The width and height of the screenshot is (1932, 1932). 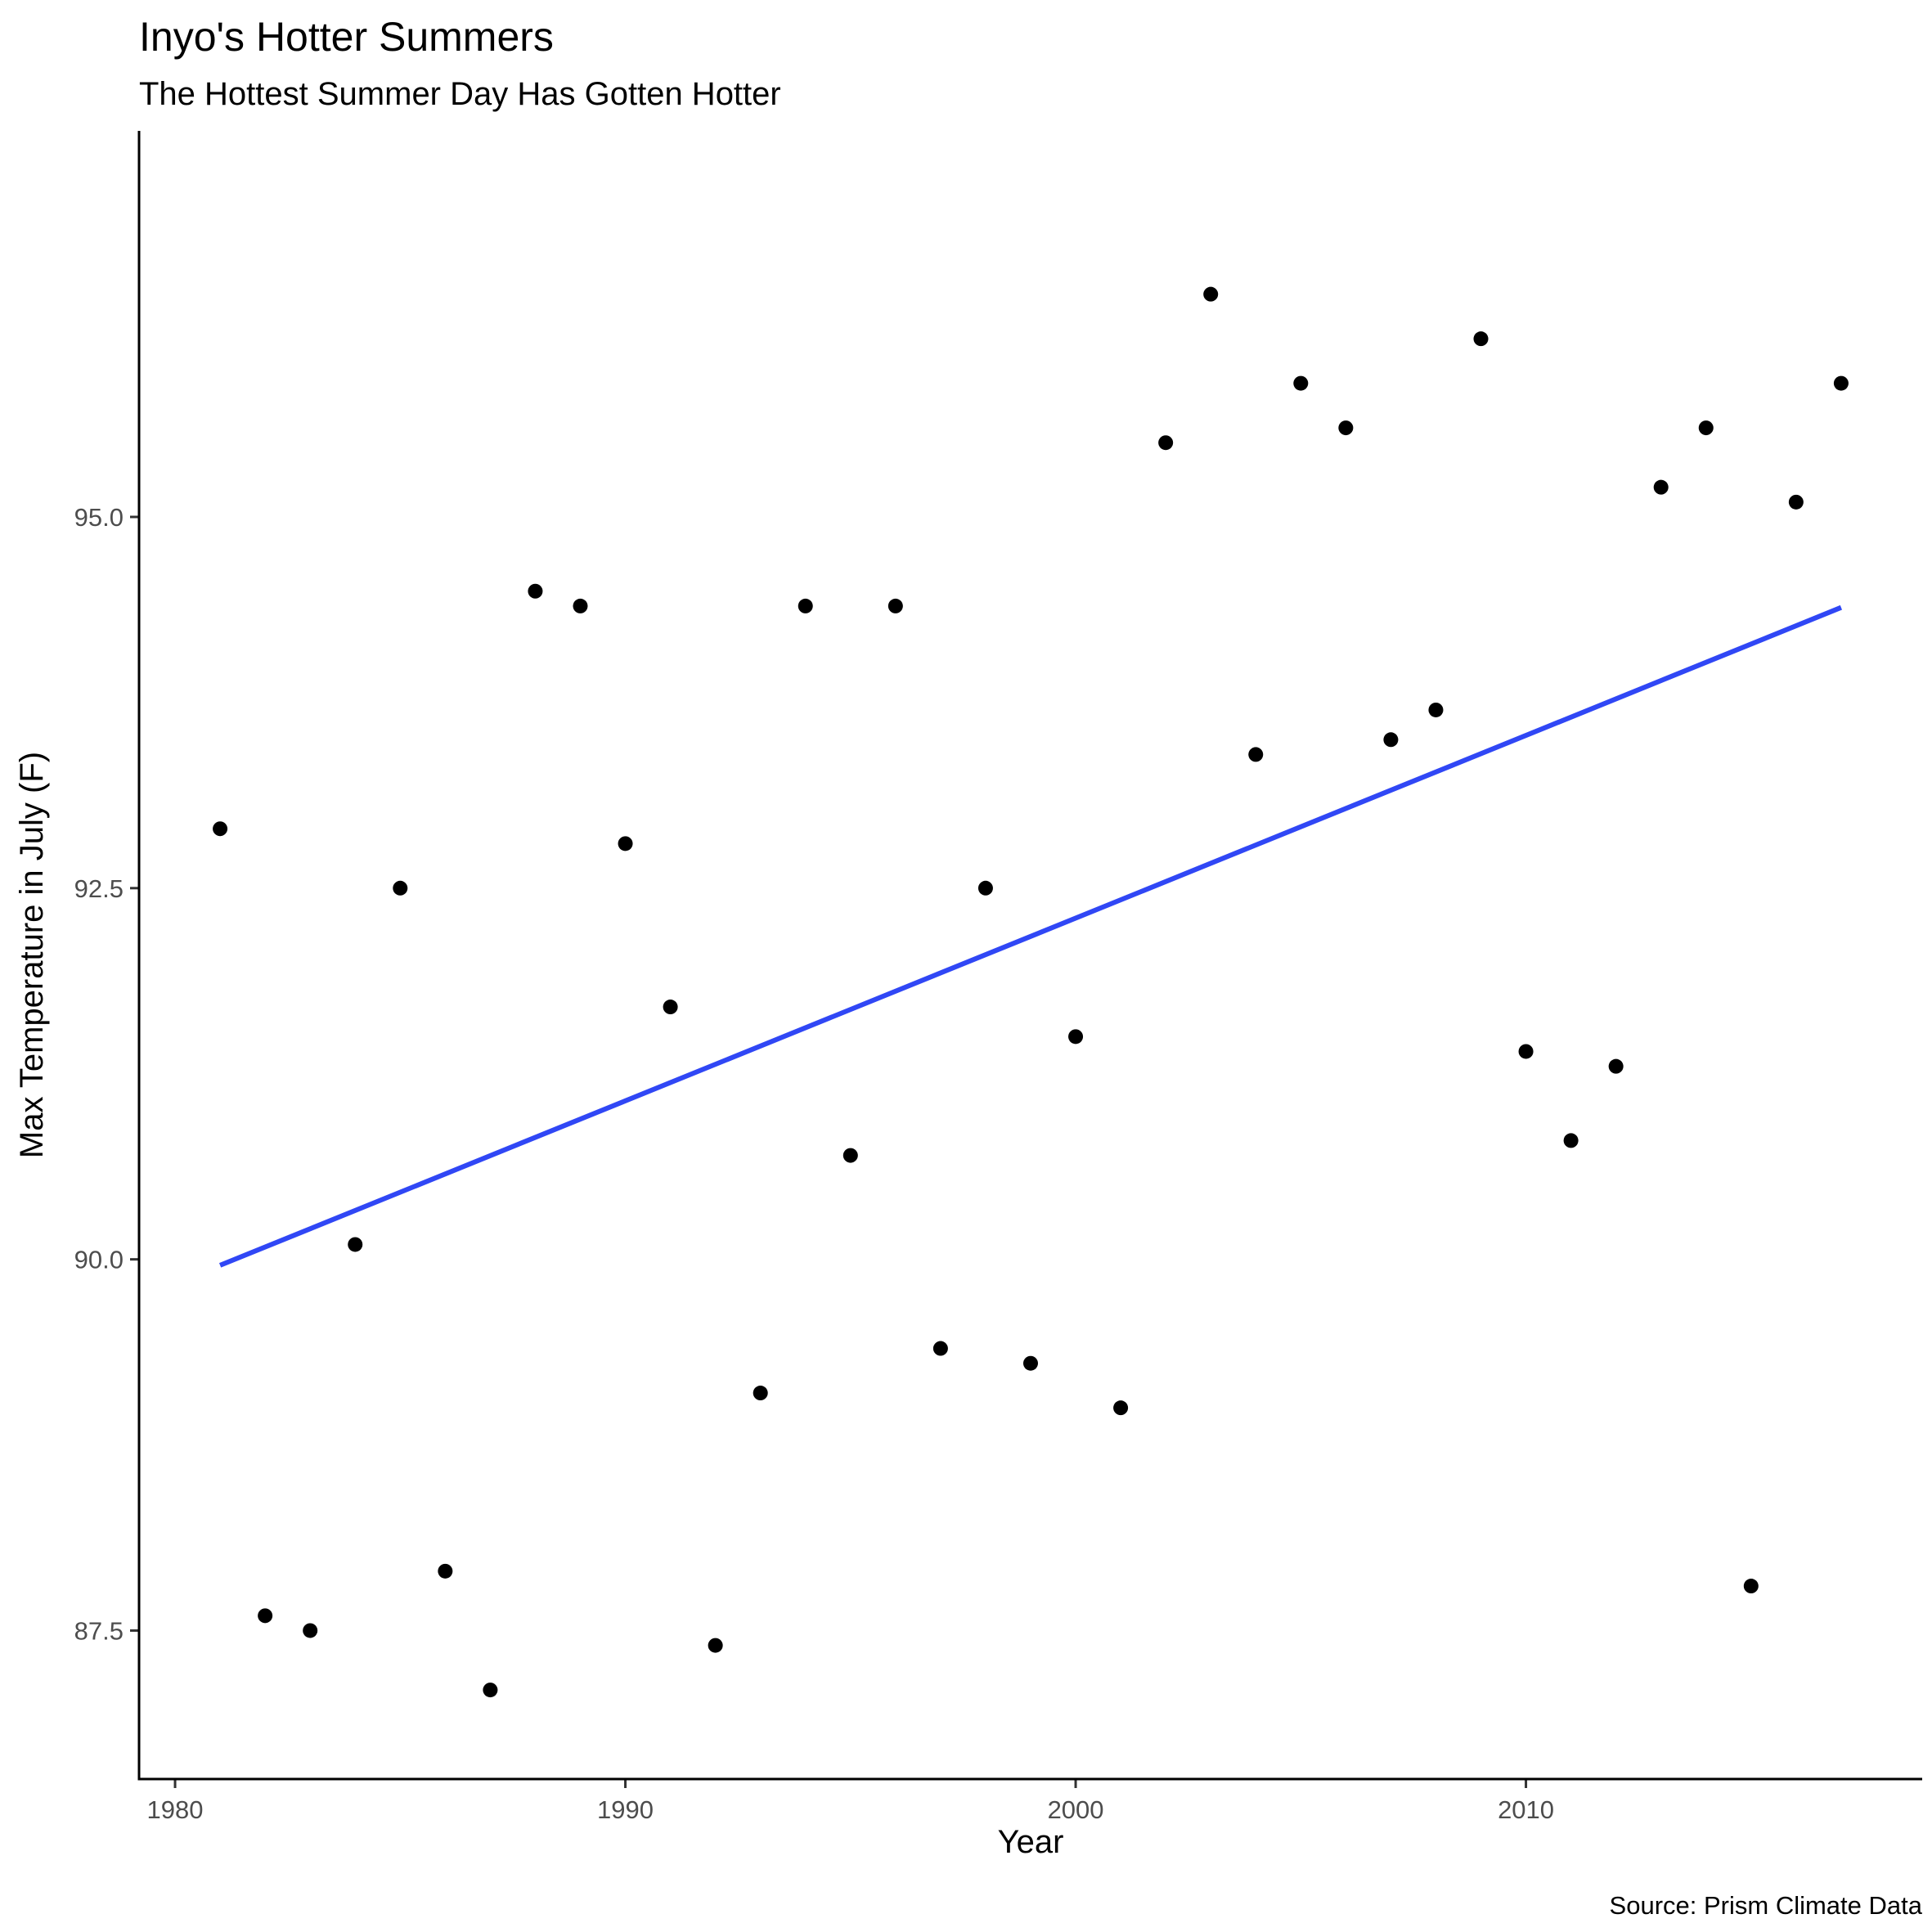 I want to click on y-axis-ticks: 87.5 90.0 92.5 95.0, so click(x=106, y=1074).